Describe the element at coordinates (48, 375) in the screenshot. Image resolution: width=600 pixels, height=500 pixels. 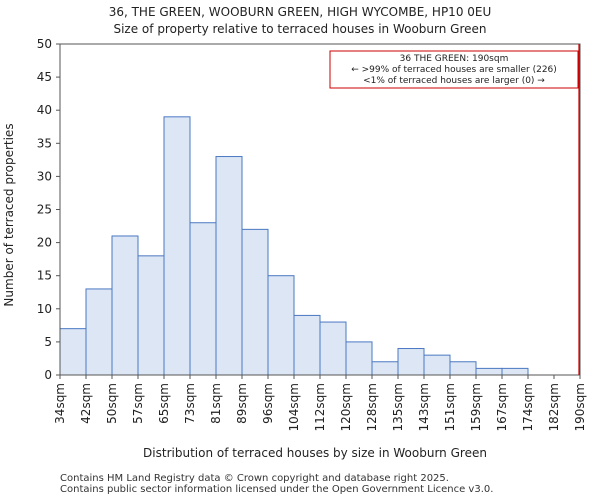
I see `y-tick-label: 0` at that location.